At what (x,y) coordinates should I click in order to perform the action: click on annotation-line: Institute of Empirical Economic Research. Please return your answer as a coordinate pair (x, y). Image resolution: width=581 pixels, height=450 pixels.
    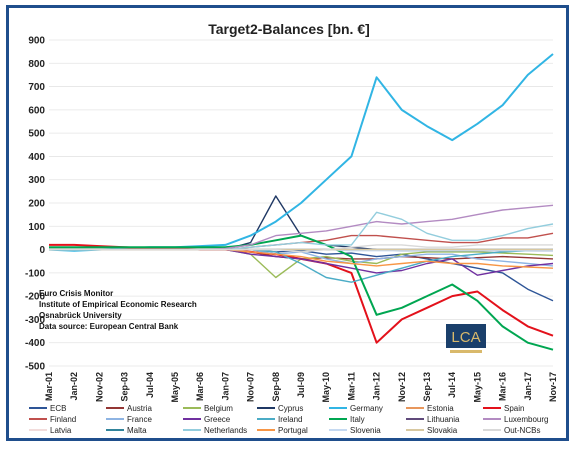
    Looking at the image, I should click on (118, 304).